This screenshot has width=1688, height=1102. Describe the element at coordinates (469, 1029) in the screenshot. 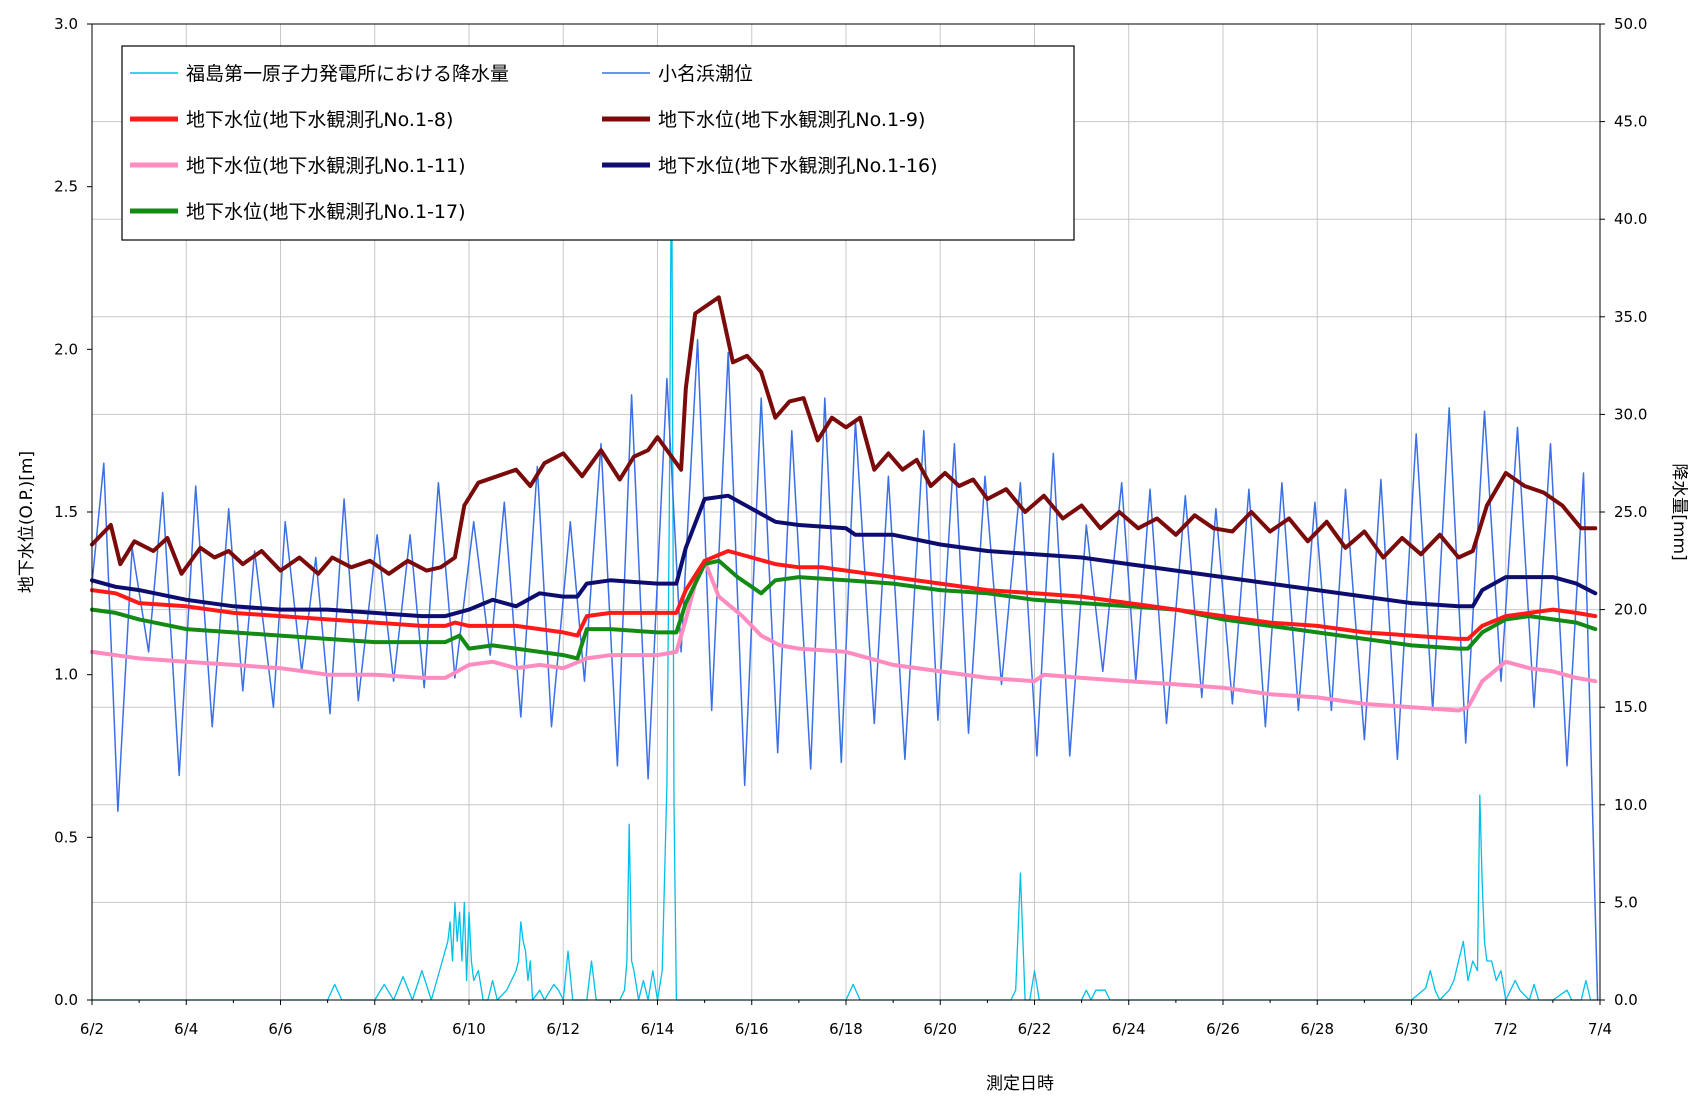

I see `x-tick-label: 6/10` at that location.